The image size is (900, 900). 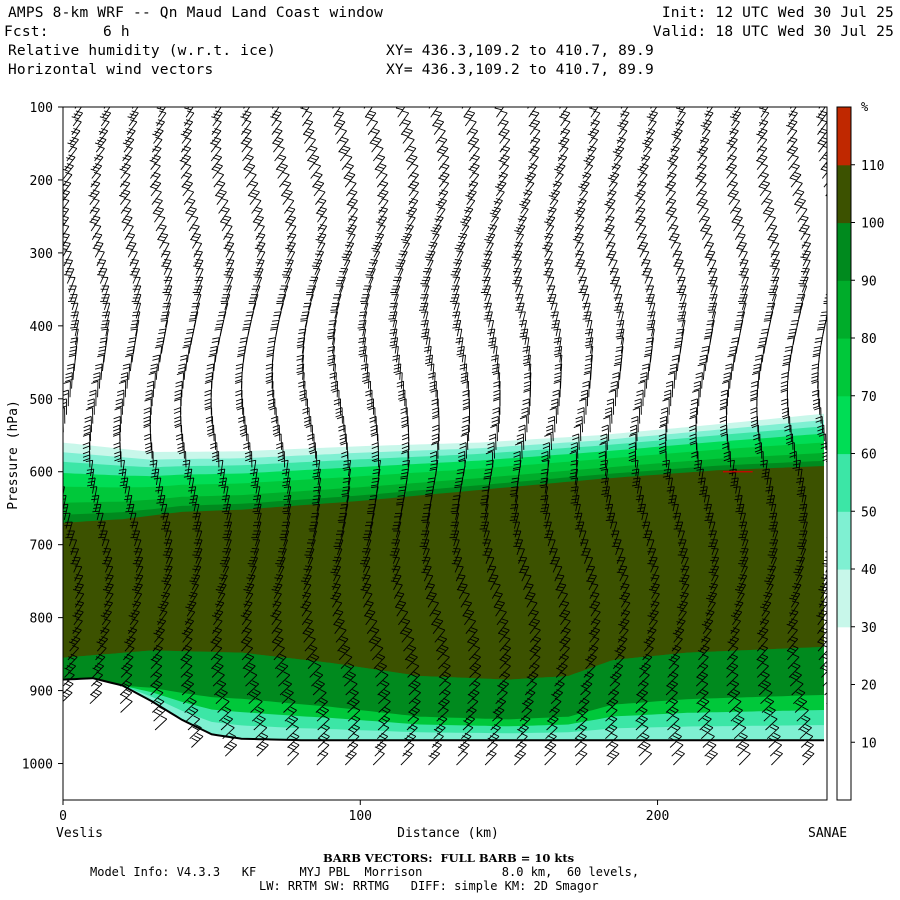 What do you see at coordinates (111, 70) in the screenshot?
I see `field-name-wind: Horizontal wind vectors` at bounding box center [111, 70].